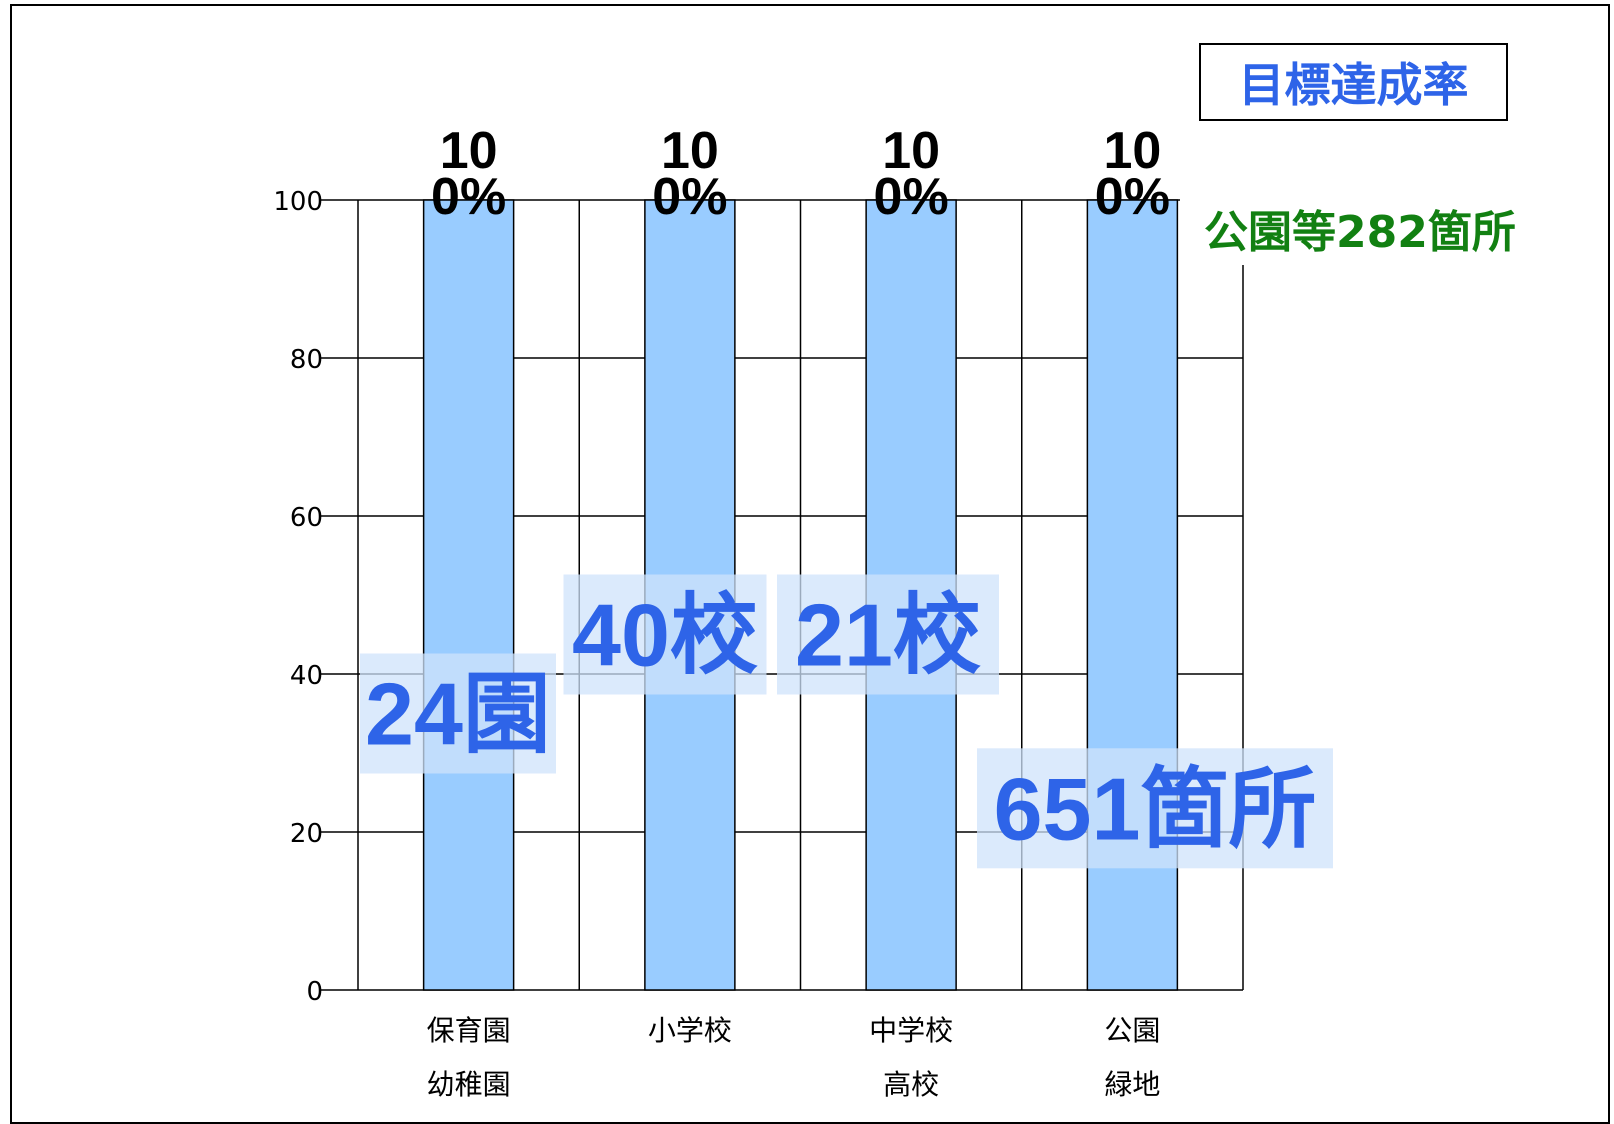 The height and width of the screenshot is (1124, 1614). I want to click on category-label-line2: 幼稚園, so click(469, 1084).